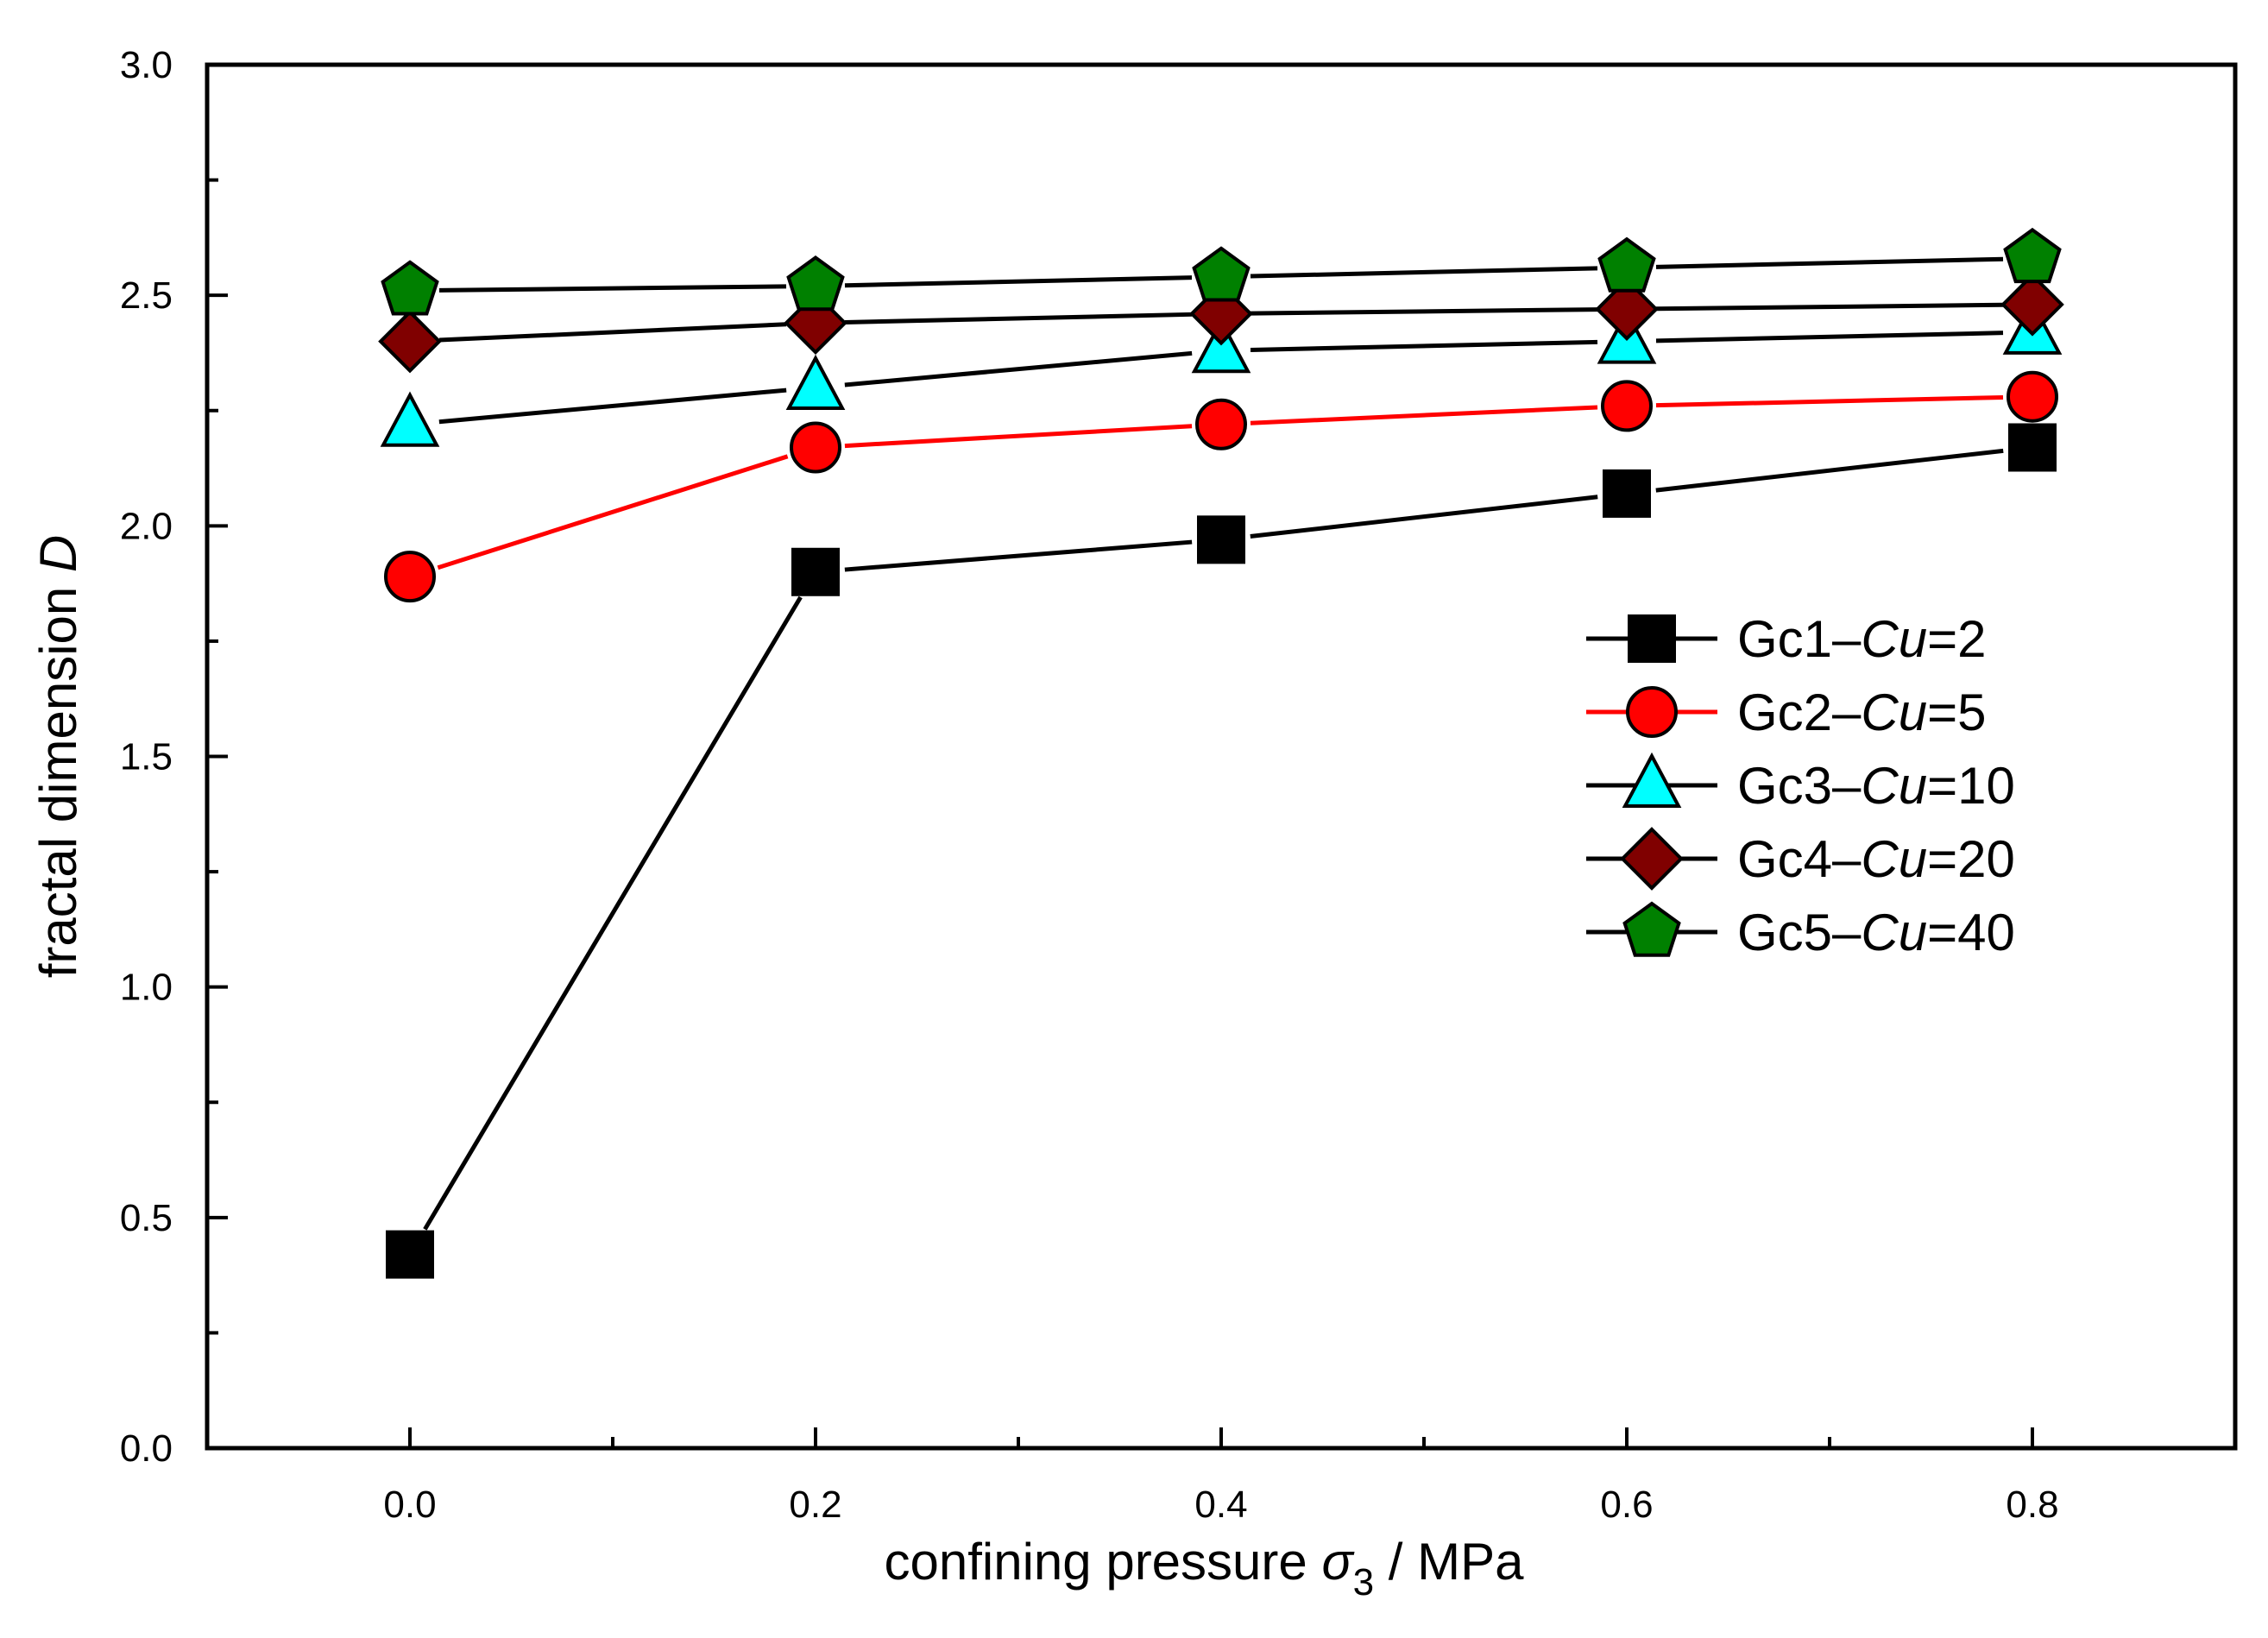 The height and width of the screenshot is (1638, 2268). Describe the element at coordinates (147, 757) in the screenshot. I see `y-tick-label: 1.5` at that location.